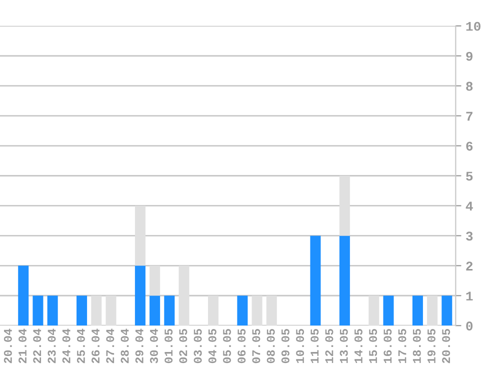 Image resolution: width=498 pixels, height=370 pixels. What do you see at coordinates (469, 116) in the screenshot?
I see `y-tick-label: 7` at bounding box center [469, 116].